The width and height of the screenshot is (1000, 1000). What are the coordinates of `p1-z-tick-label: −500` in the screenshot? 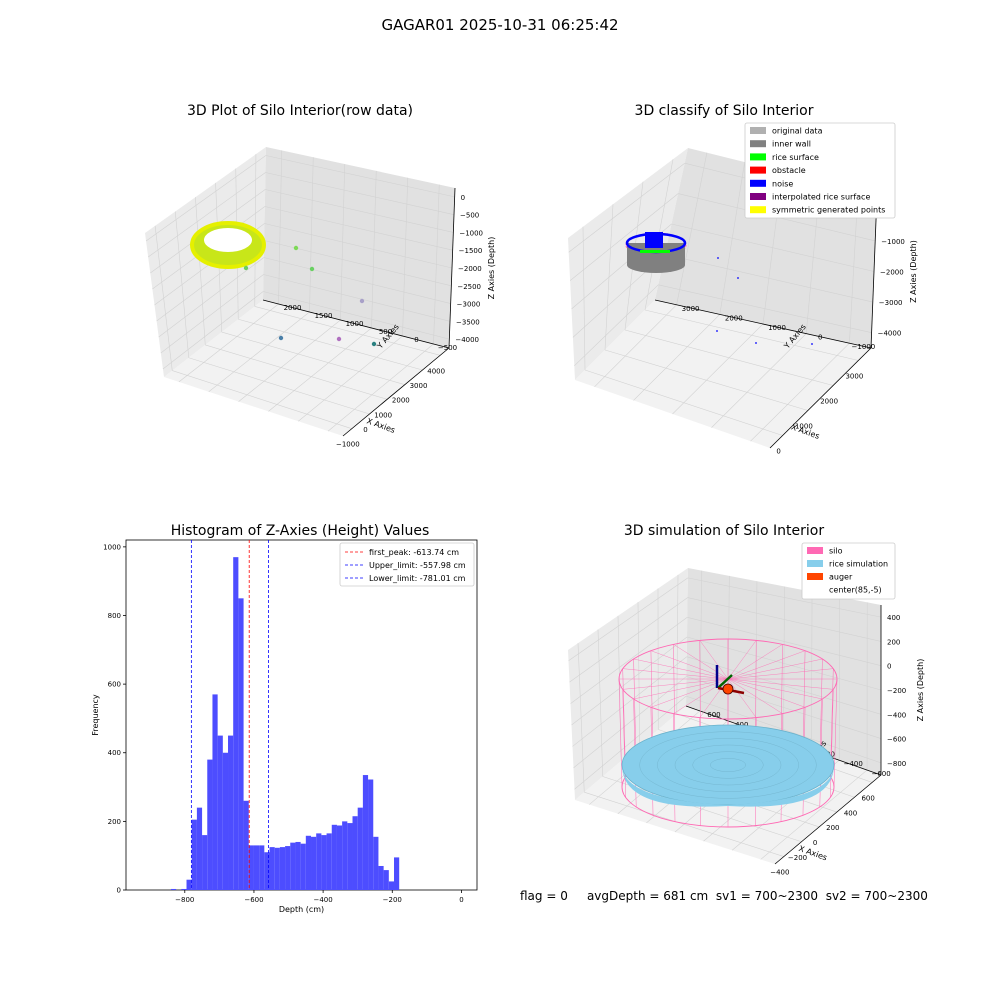 It's located at (469, 216).